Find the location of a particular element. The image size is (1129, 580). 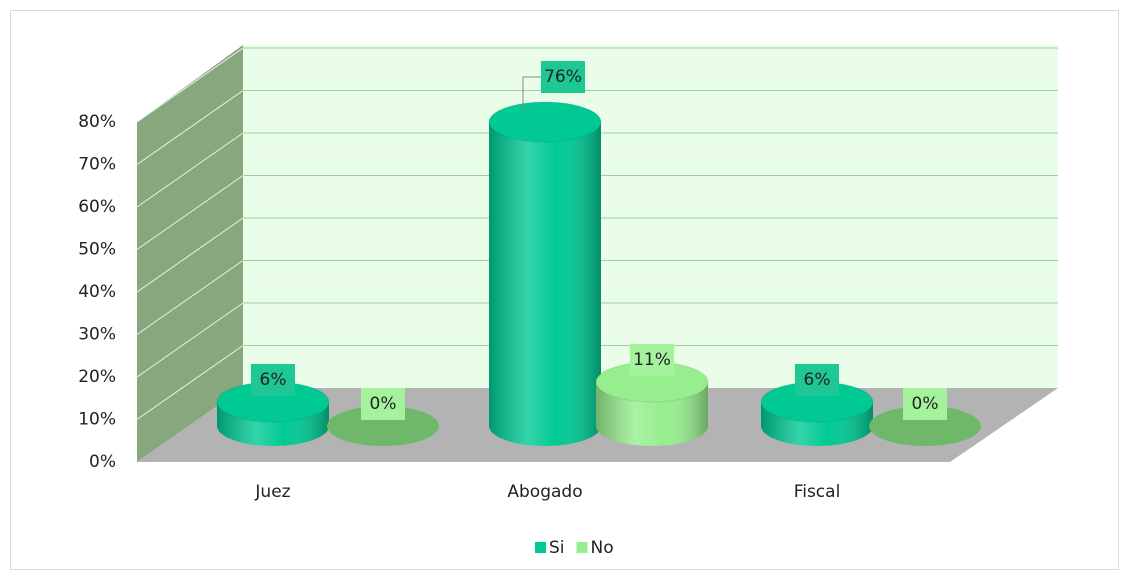

y-tick-label: 40% is located at coordinates (97, 292).